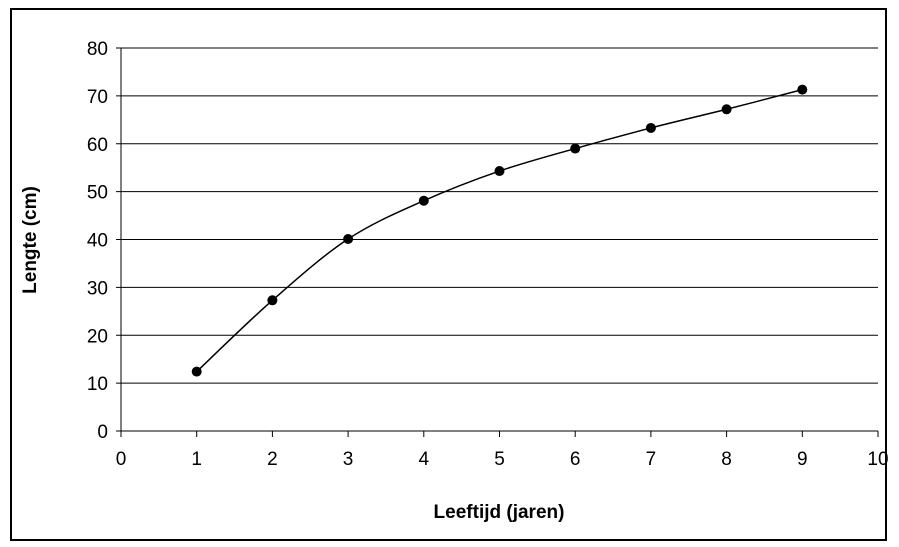  What do you see at coordinates (97, 145) in the screenshot?
I see `y-tick-label-60: 60` at bounding box center [97, 145].